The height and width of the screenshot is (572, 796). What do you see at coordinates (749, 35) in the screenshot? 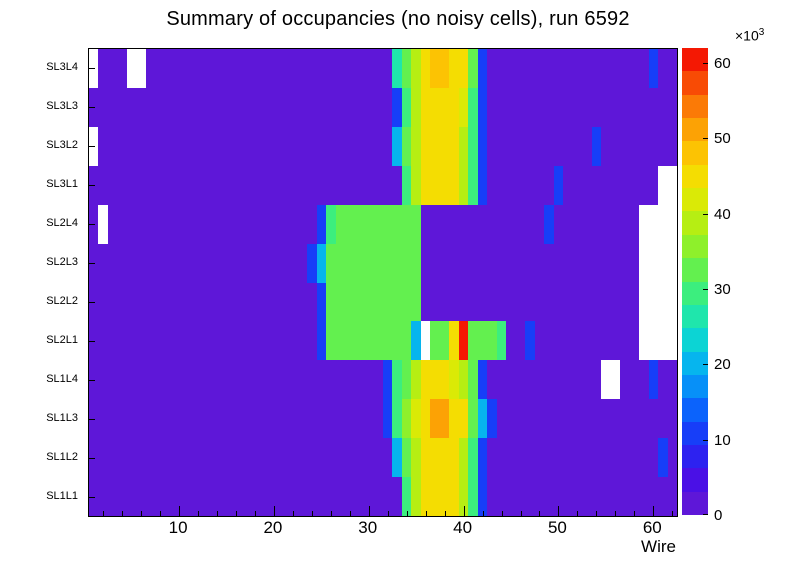
I see `z-scale-exponent: ×10³` at bounding box center [749, 35].